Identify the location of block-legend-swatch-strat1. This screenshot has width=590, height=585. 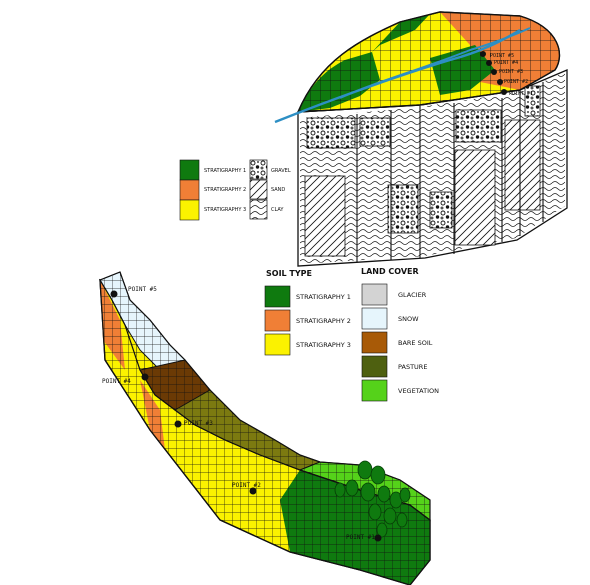
(189, 170).